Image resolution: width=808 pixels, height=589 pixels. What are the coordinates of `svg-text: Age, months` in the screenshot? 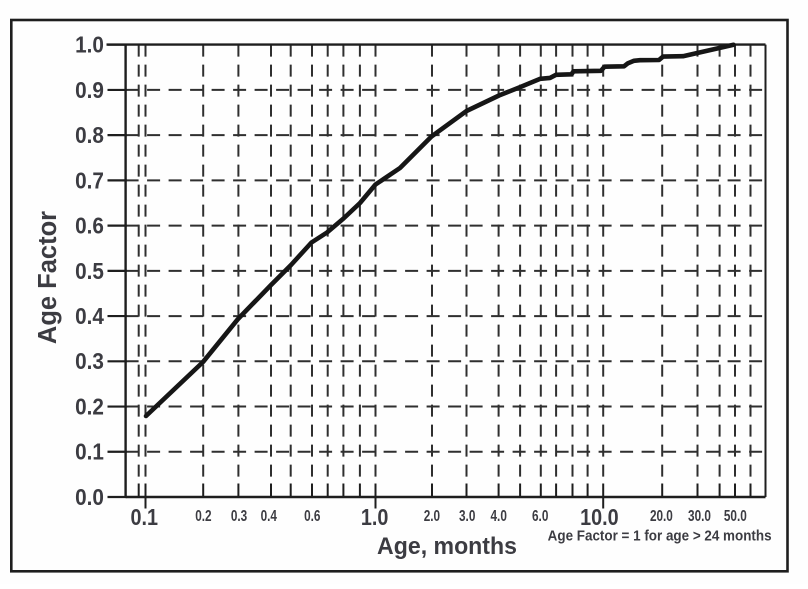 It's located at (447, 546).